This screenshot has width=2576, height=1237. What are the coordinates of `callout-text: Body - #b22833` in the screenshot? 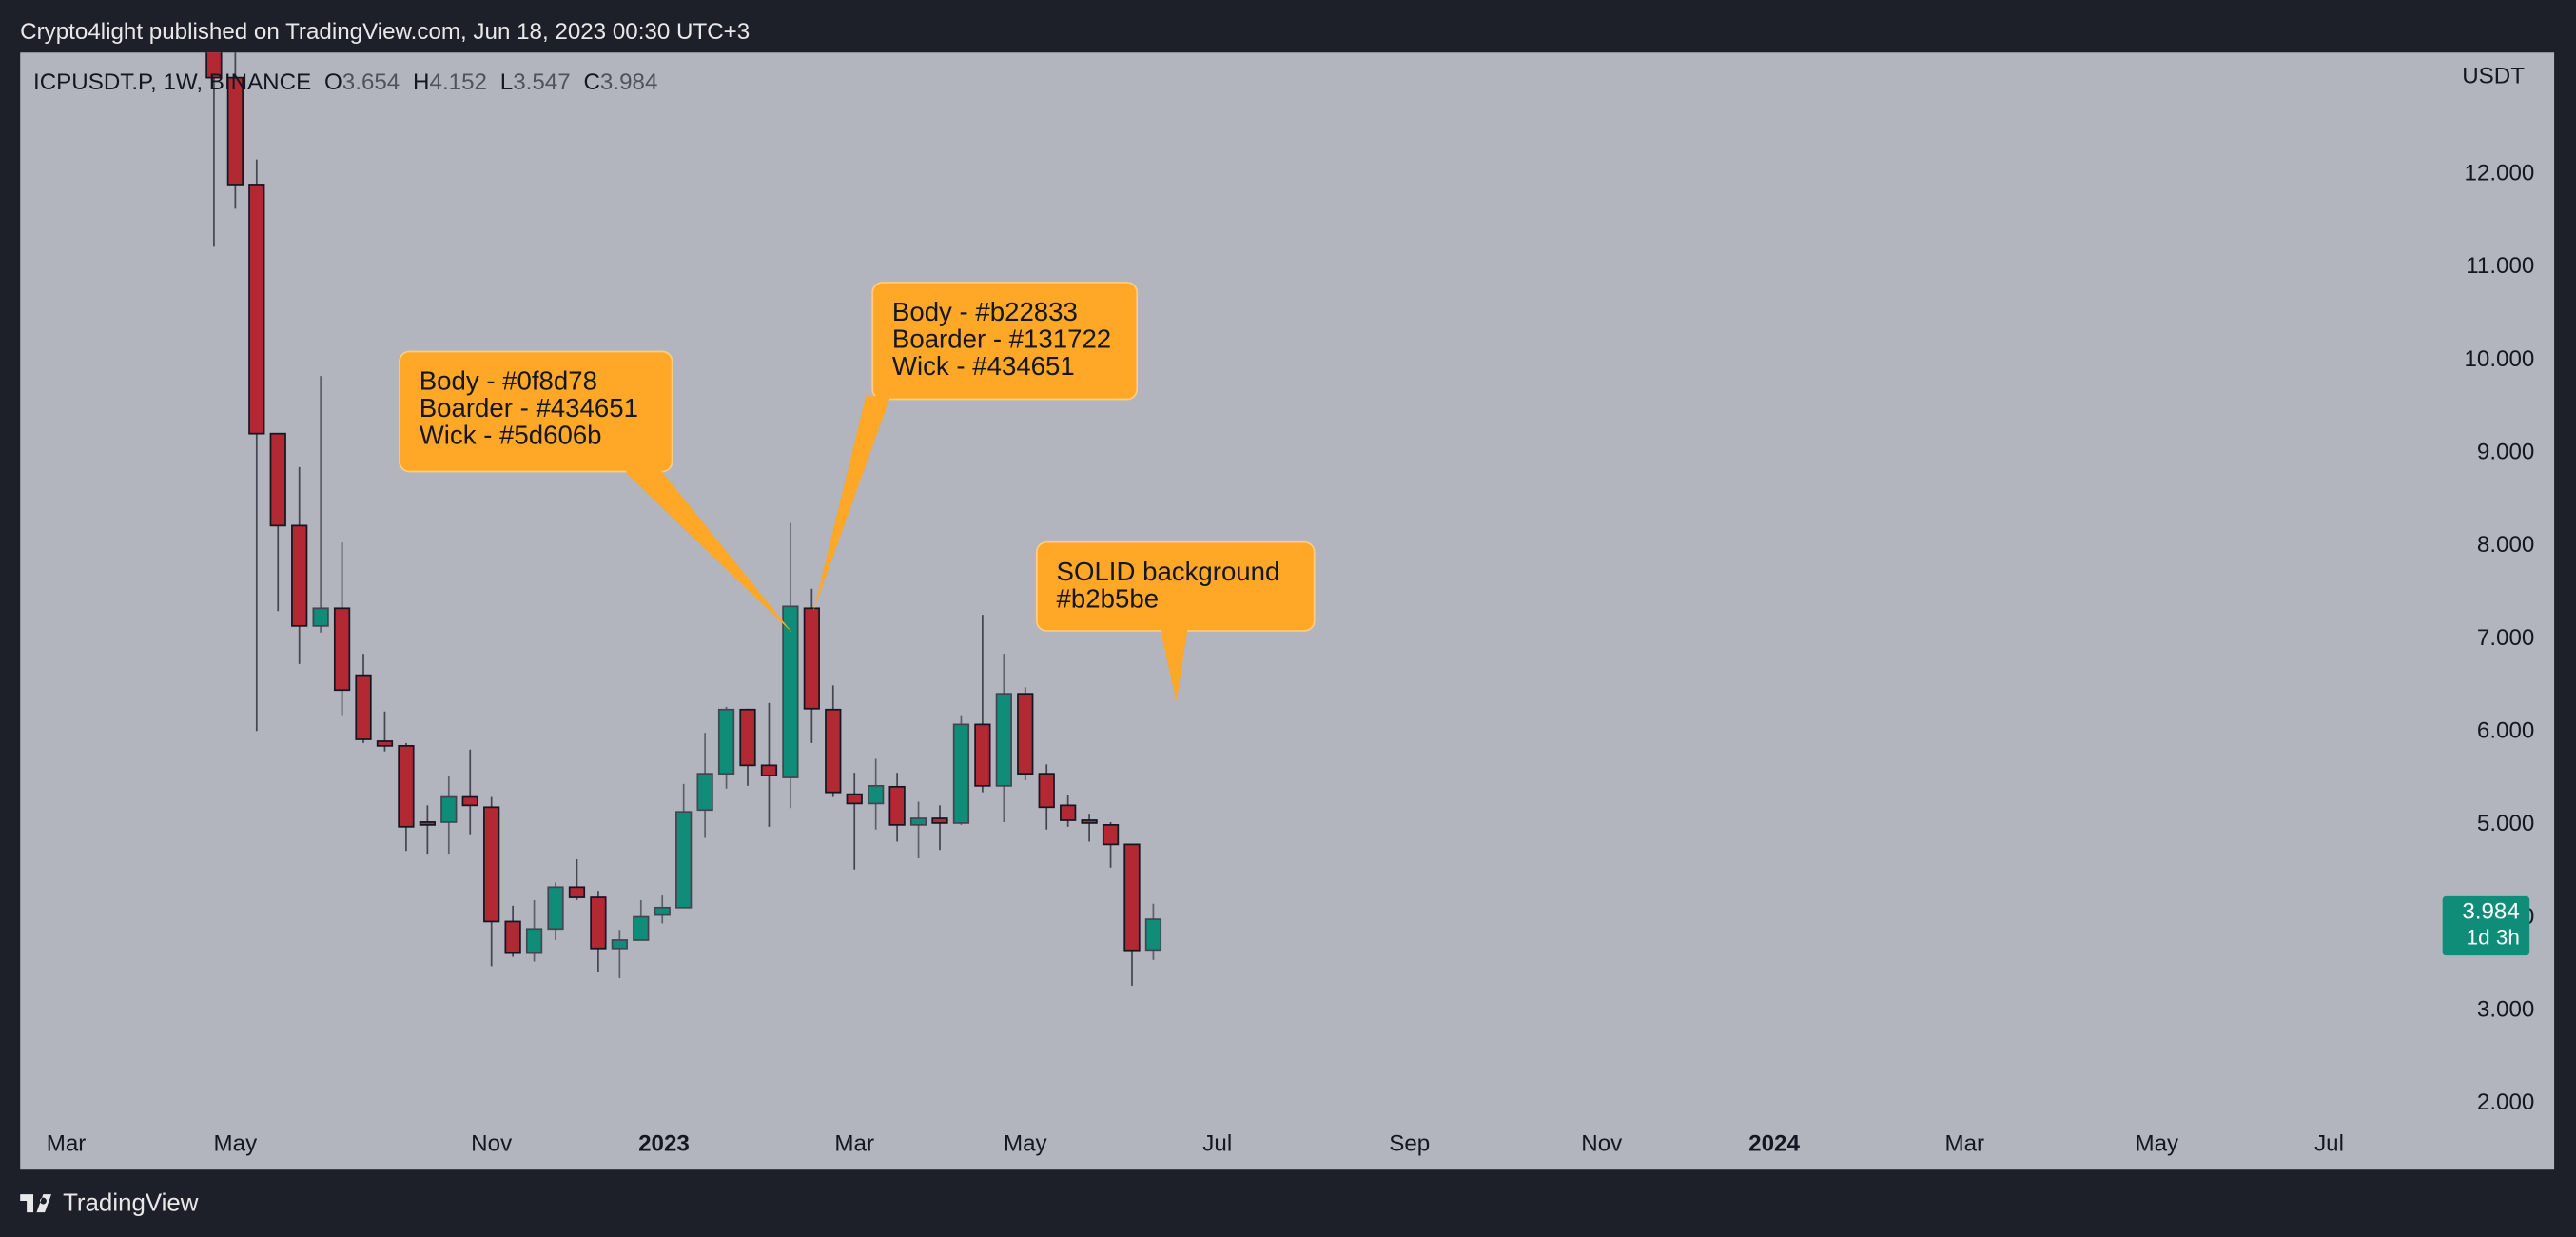 It's located at (985, 311).